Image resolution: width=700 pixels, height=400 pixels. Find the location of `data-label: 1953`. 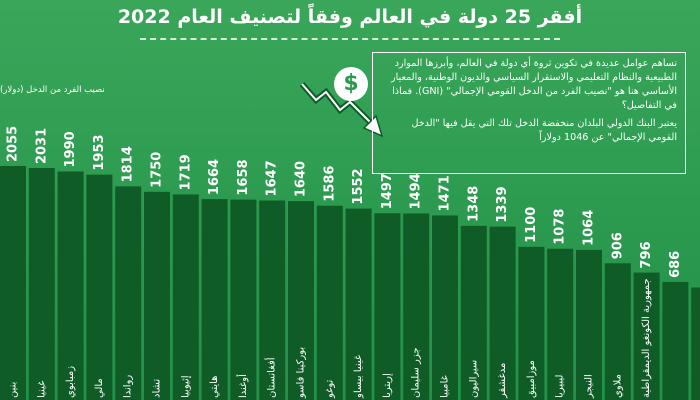

data-label: 1953 is located at coordinates (99, 152).